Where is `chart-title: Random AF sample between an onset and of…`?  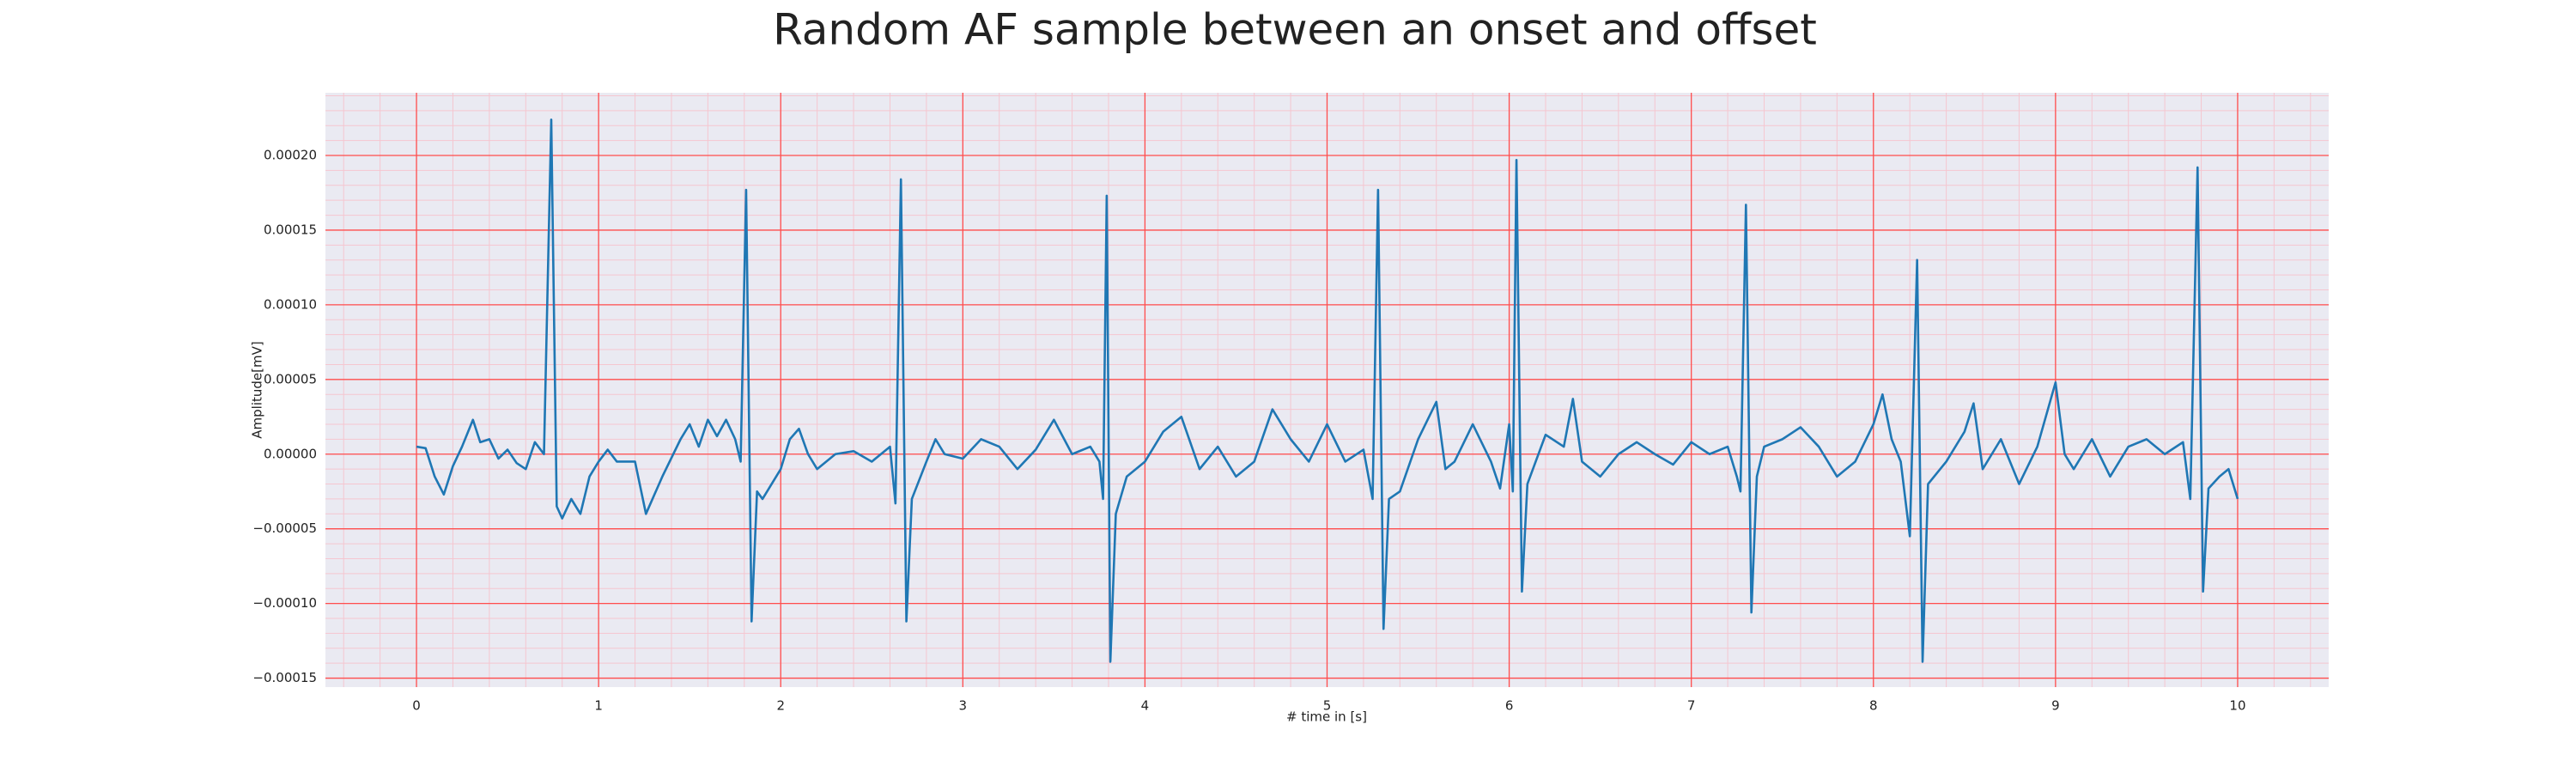
chart-title: Random AF sample between an onset and of… is located at coordinates (1295, 30).